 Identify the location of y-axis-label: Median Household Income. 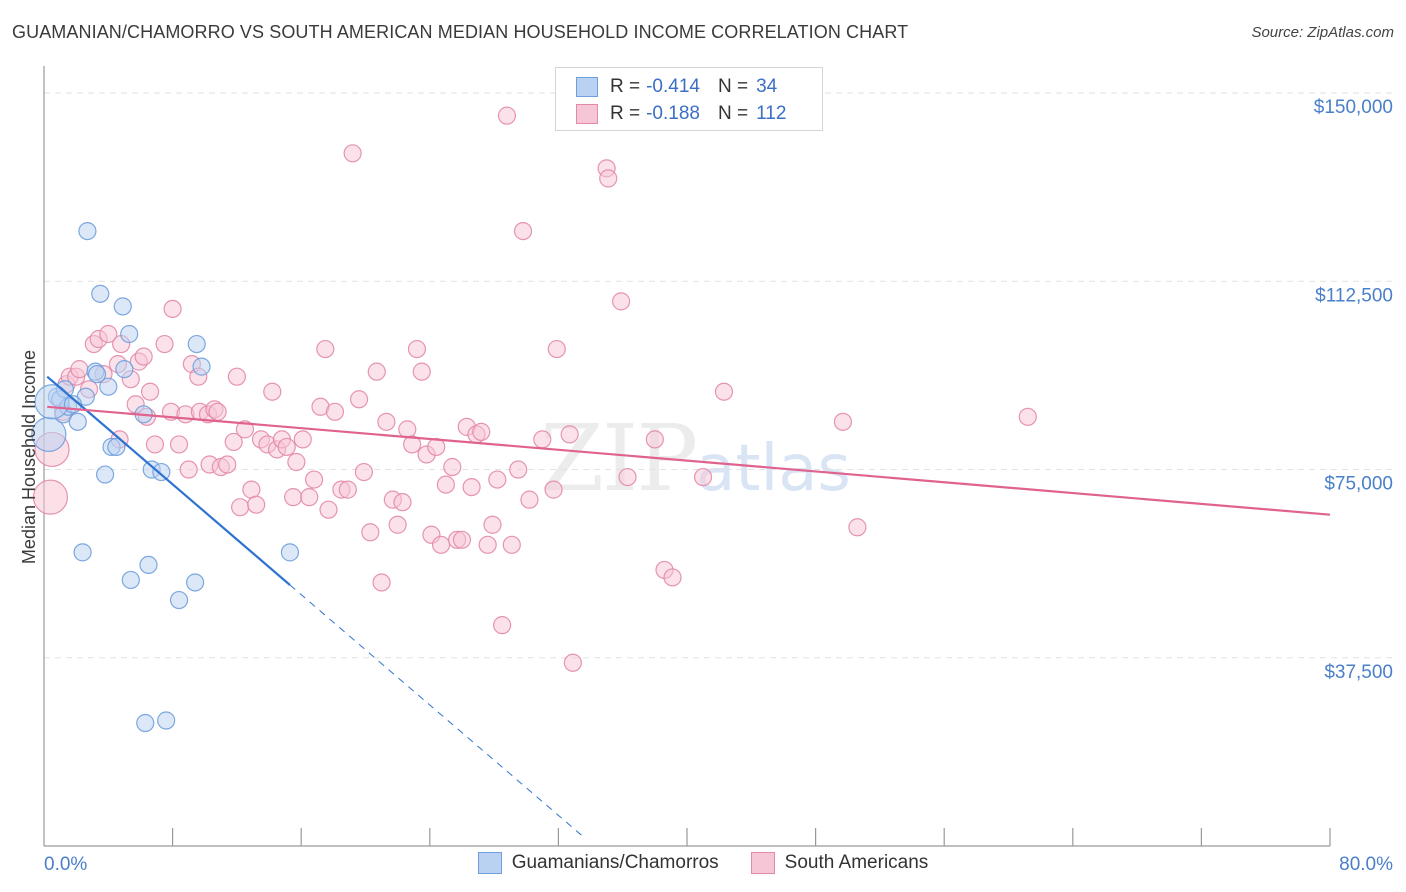
(29, 457).